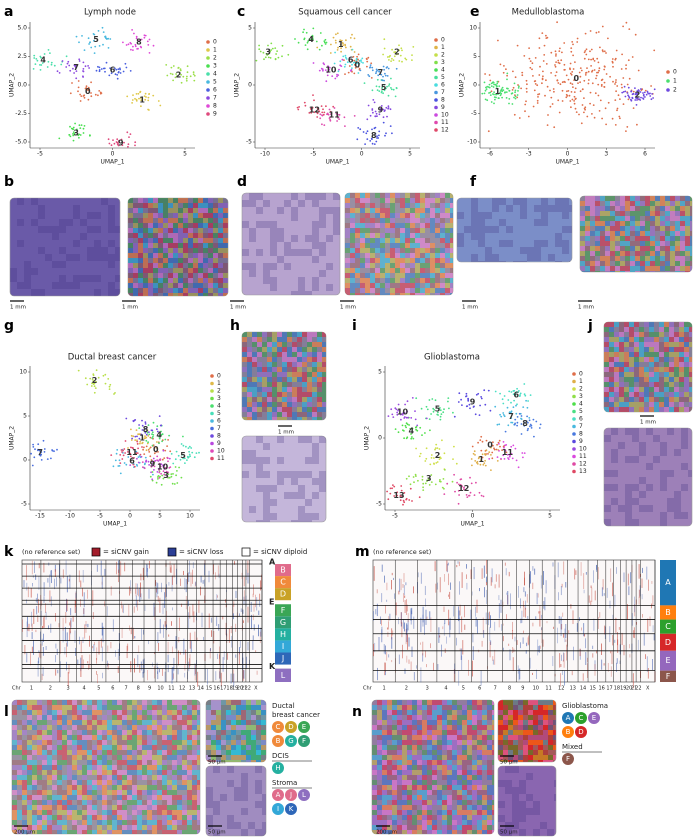 This screenshot has height=839, width=698. Describe the element at coordinates (256, 689) in the screenshot. I see `chromosome-label: X` at that location.